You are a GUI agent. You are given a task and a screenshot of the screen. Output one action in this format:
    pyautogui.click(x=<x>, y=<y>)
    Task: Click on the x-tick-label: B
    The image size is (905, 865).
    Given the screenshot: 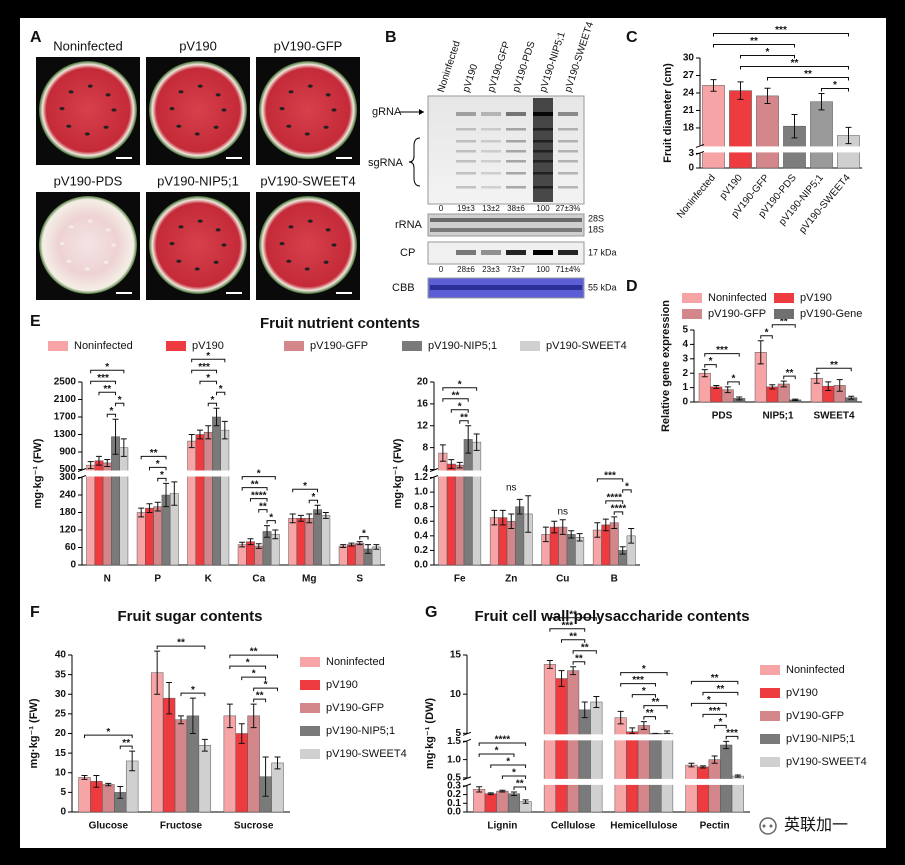 What is the action you would take?
    pyautogui.click(x=614, y=579)
    